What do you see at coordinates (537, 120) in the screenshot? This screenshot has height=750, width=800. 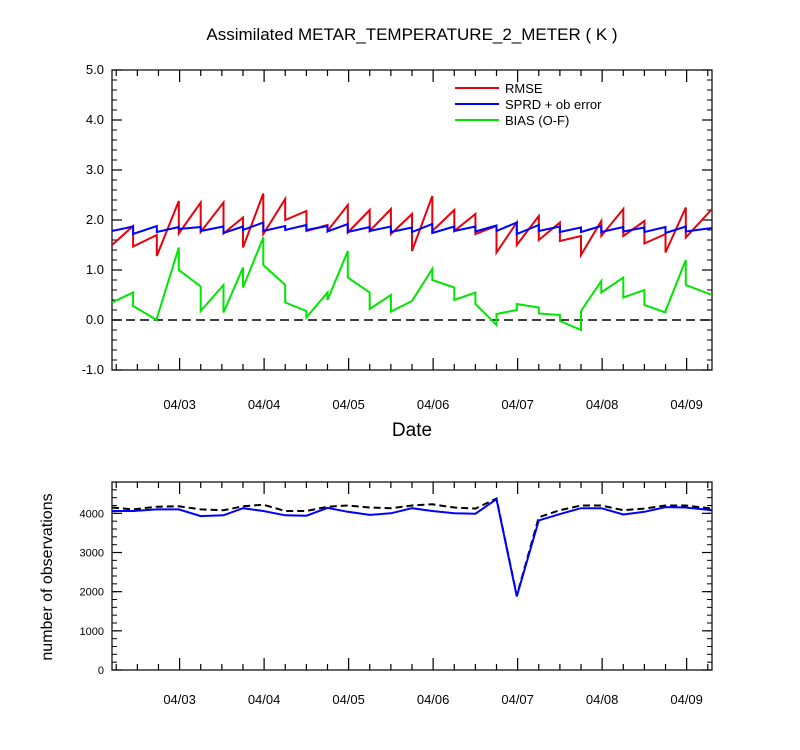 I see `legend-label: BIAS (O-F)` at bounding box center [537, 120].